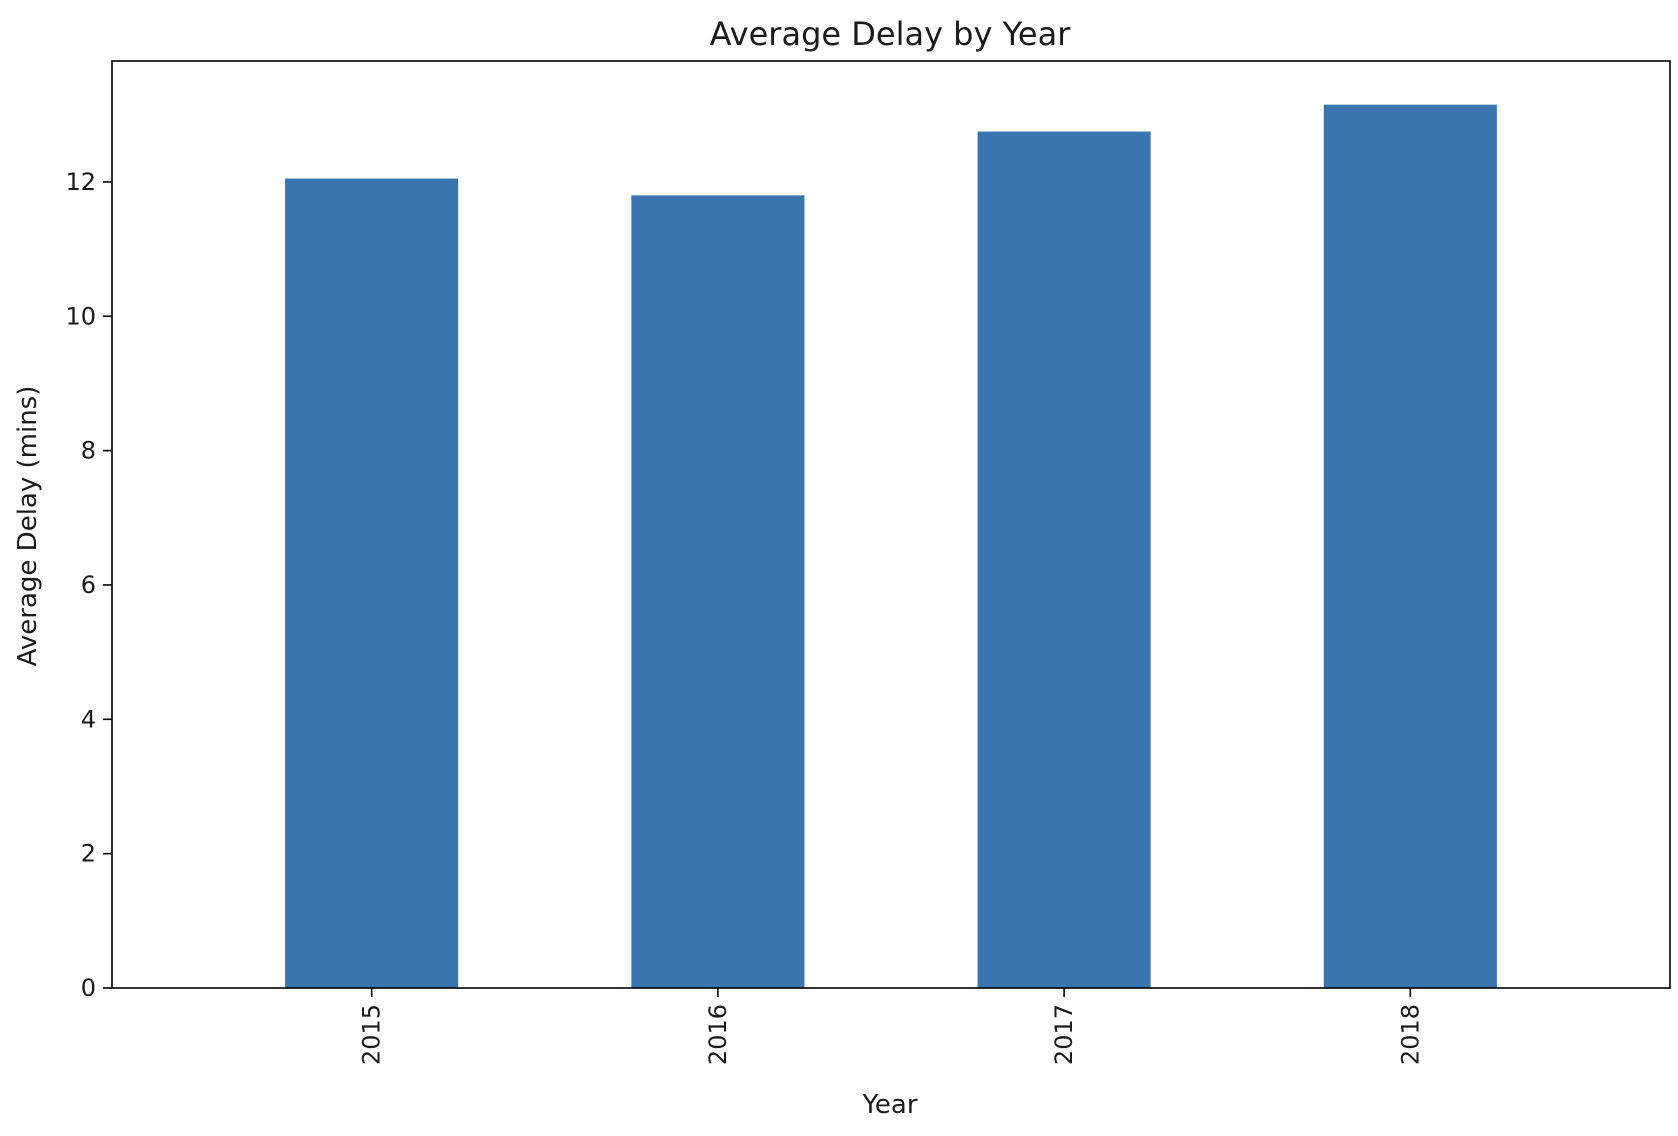 The height and width of the screenshot is (1136, 1678). What do you see at coordinates (372, 583) in the screenshot?
I see `bar-2015` at bounding box center [372, 583].